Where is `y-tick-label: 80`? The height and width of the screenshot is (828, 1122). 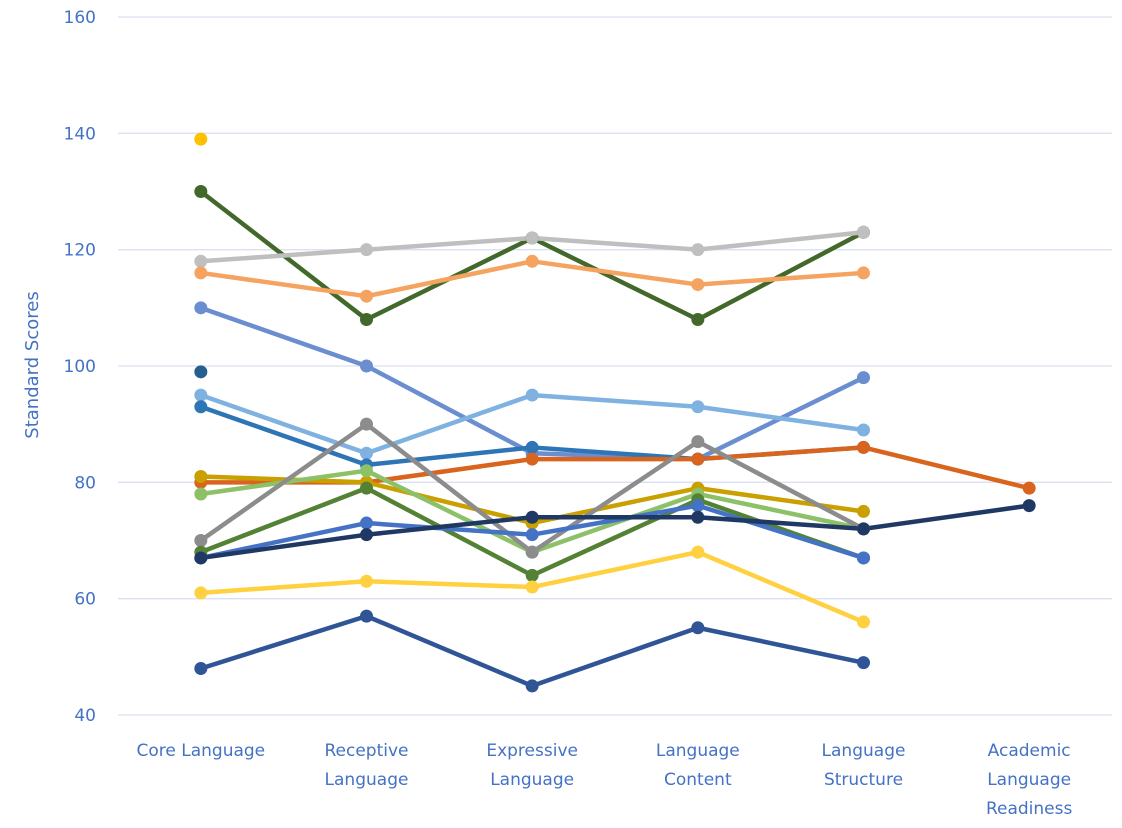
y-tick-label: 80 is located at coordinates (85, 483).